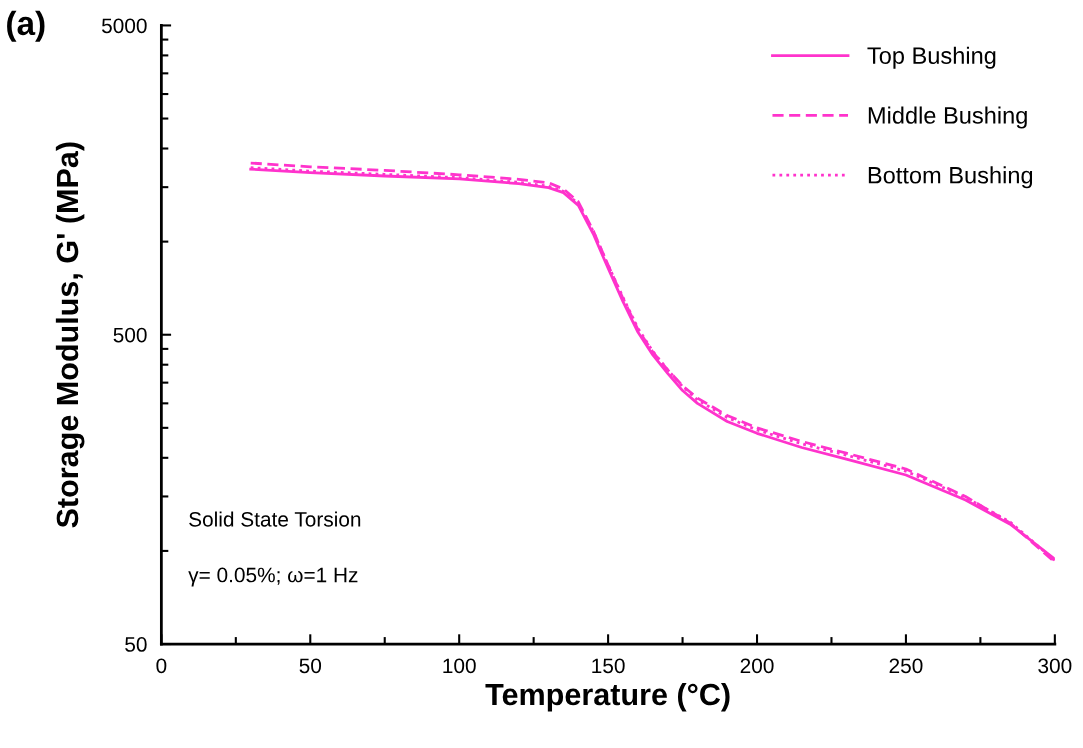  I want to click on annotation: γ= 0.05%; ω=1 Hz, so click(273, 577).